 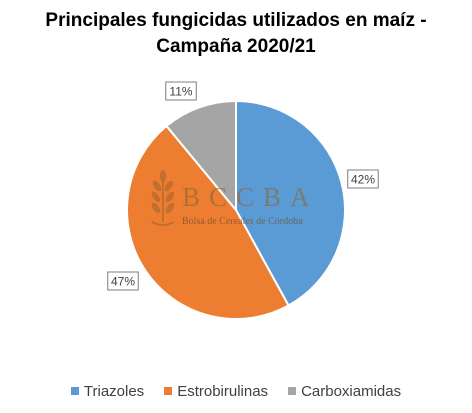 I want to click on legend-label: Estrobirulinas, so click(x=223, y=391).